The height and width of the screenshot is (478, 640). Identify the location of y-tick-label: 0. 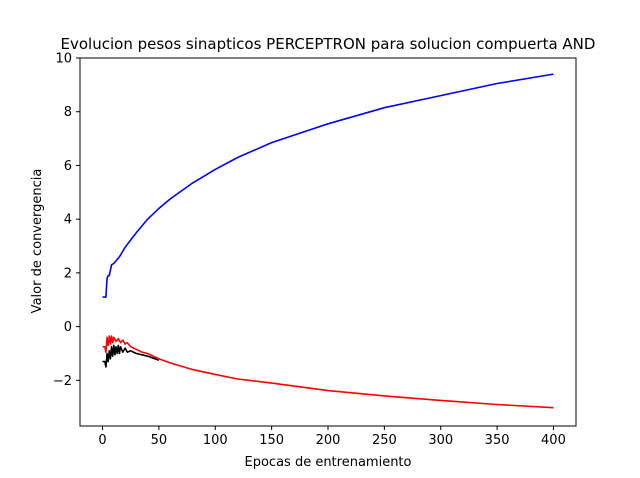
(68, 327).